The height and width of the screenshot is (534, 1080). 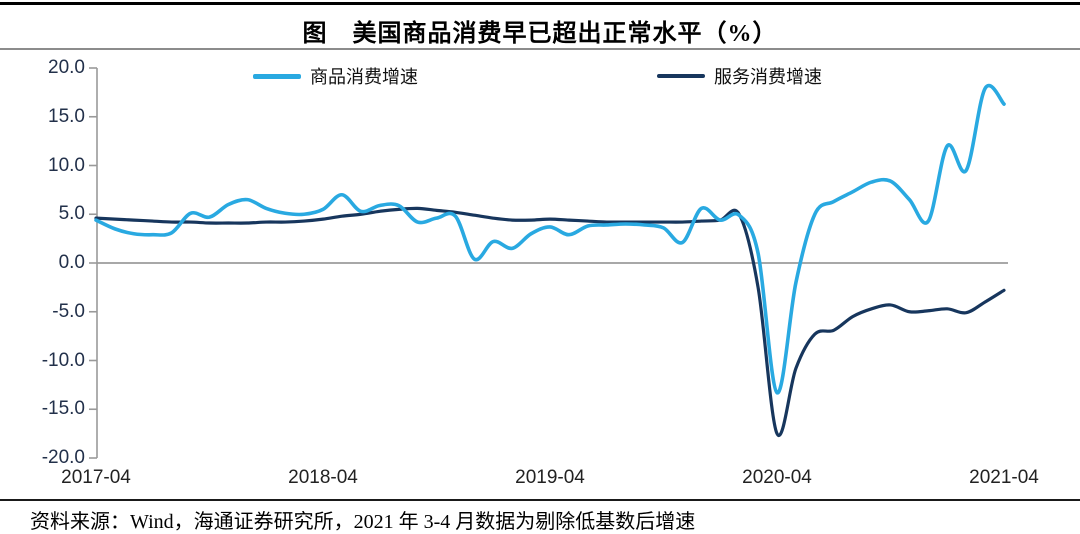 What do you see at coordinates (277, 76) in the screenshot?
I see `goods-legend-line-icon` at bounding box center [277, 76].